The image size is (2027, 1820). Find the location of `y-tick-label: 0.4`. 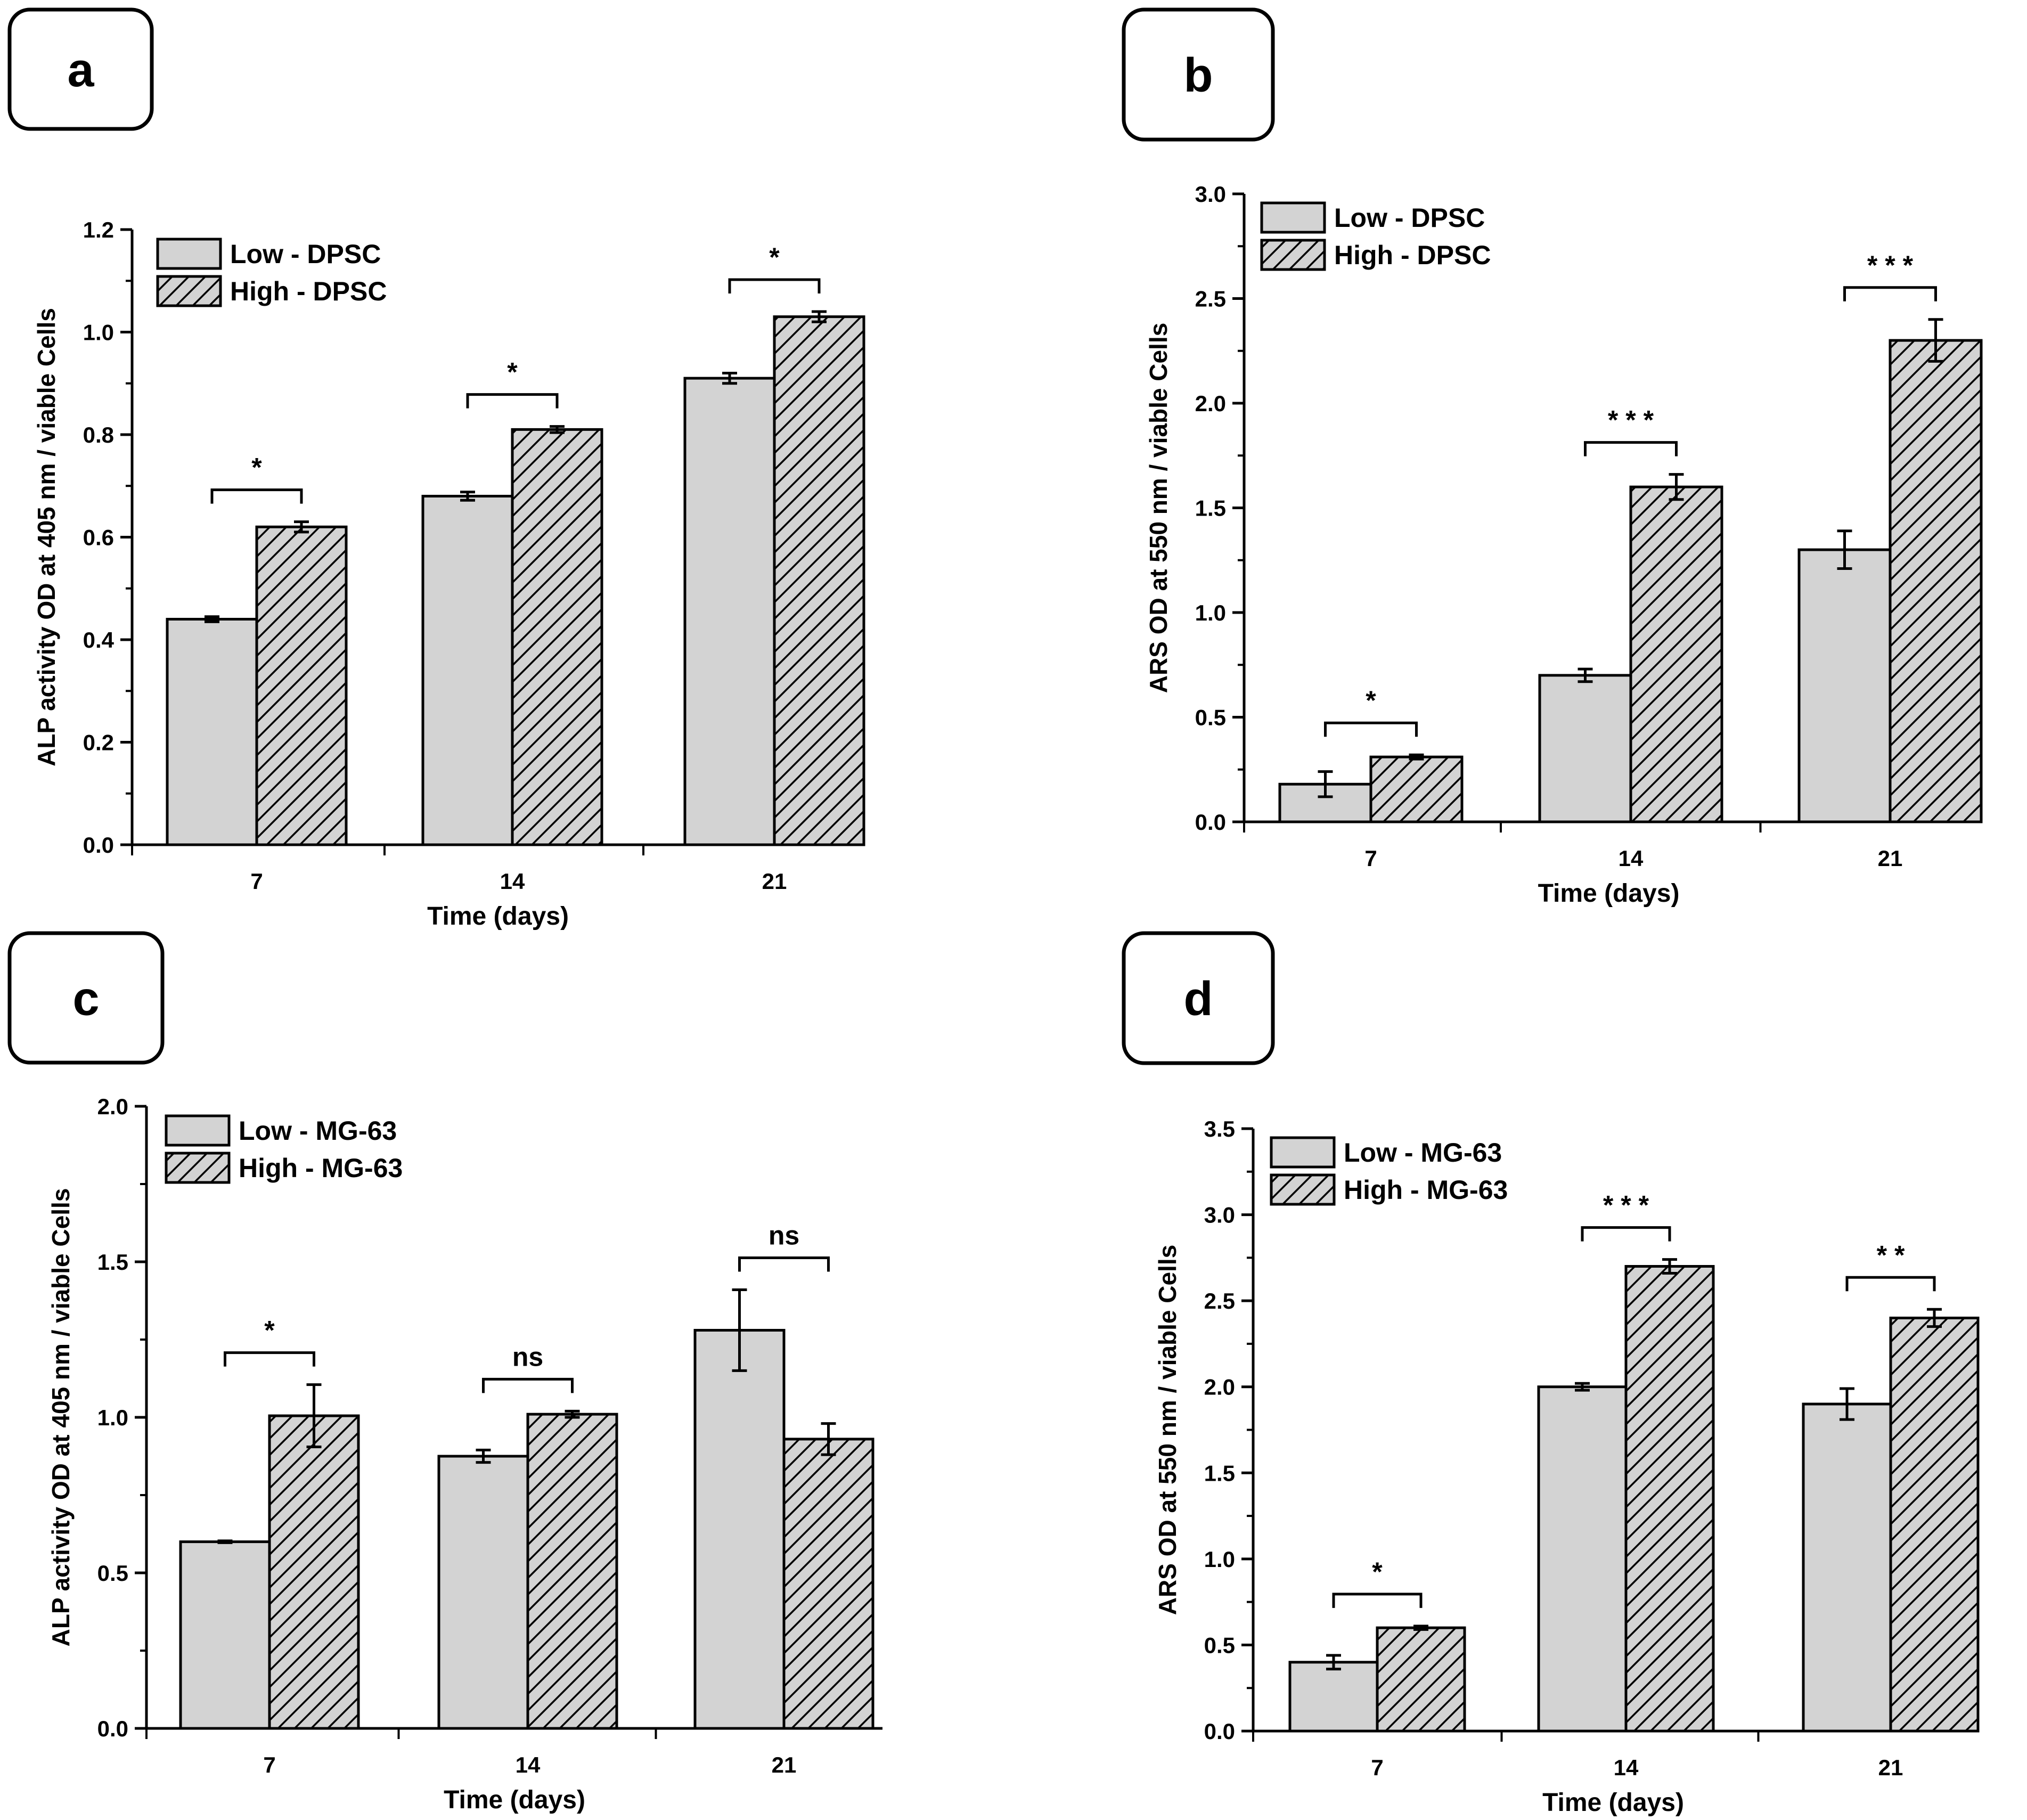

y-tick-label: 0.4 is located at coordinates (99, 639).